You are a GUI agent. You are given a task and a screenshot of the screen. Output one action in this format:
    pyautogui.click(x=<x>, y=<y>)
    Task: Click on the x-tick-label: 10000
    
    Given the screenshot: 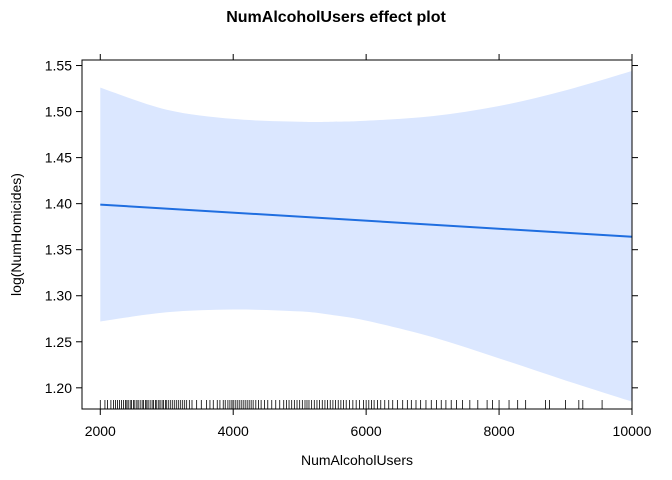 What is the action you would take?
    pyautogui.click(x=632, y=431)
    